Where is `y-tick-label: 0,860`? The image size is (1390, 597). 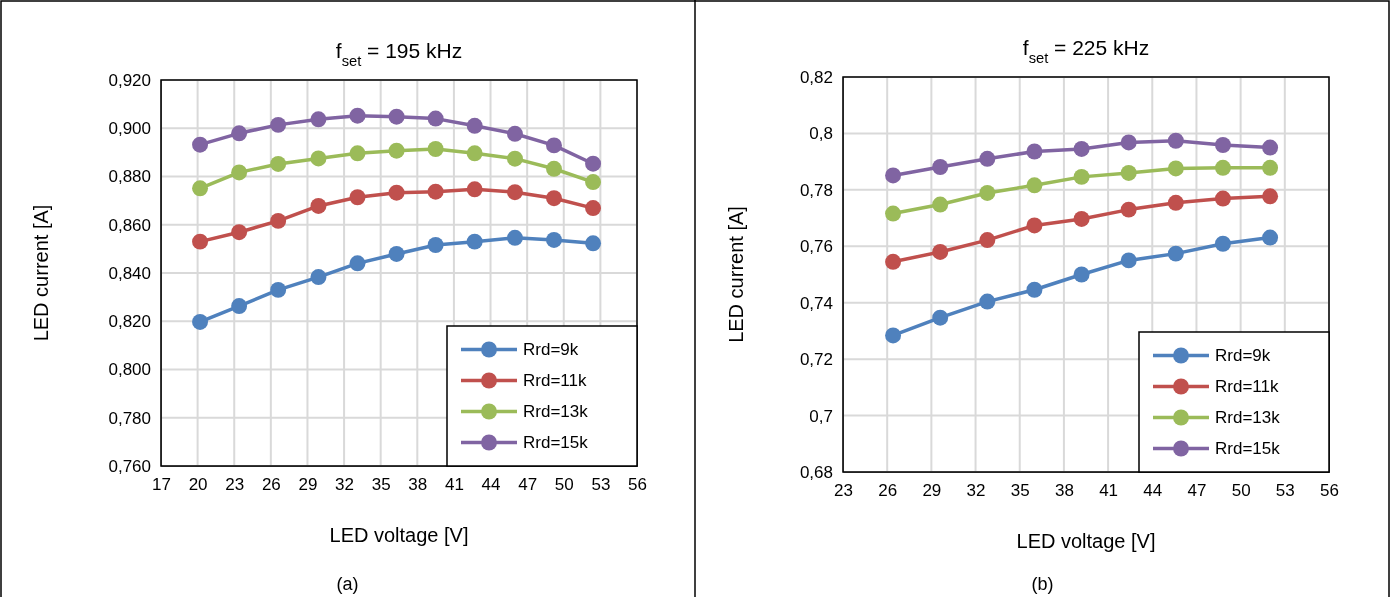
y-tick-label: 0,860 is located at coordinates (129, 225).